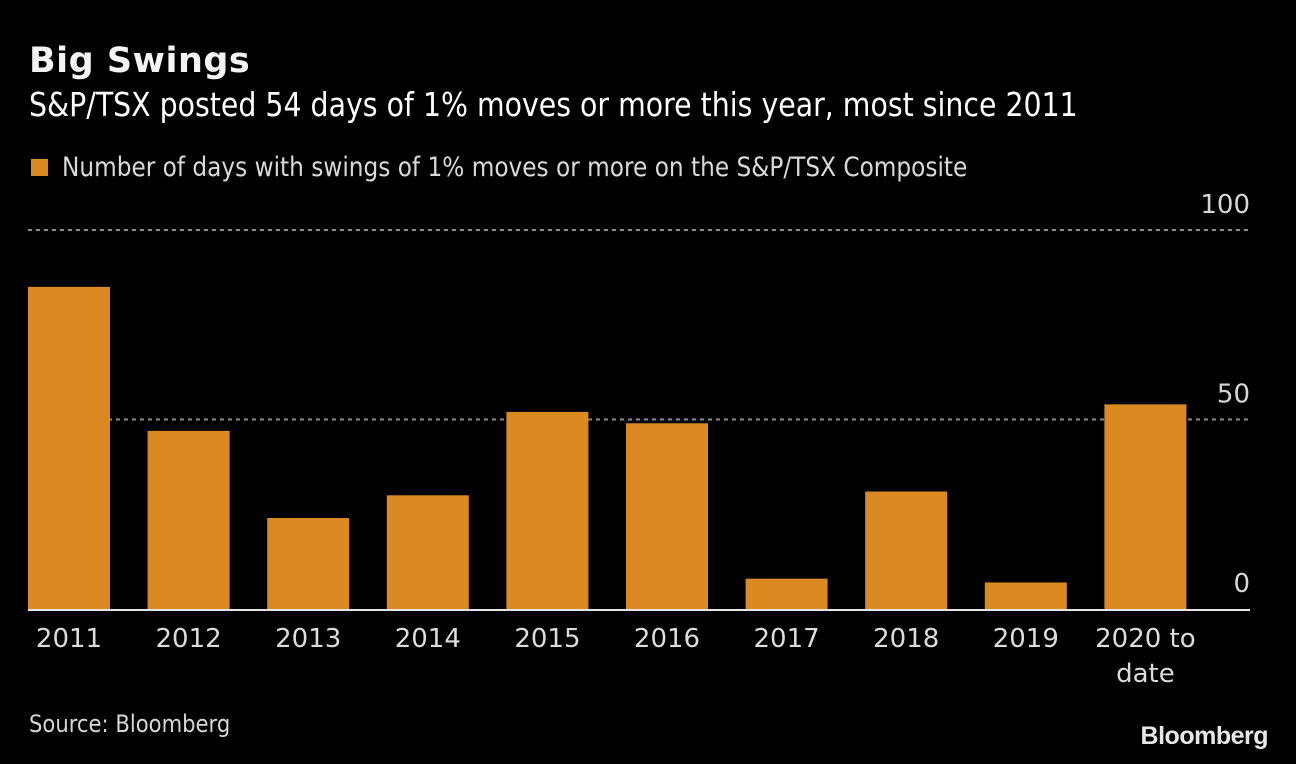  Describe the element at coordinates (69, 639) in the screenshot. I see `x-tick-label: 2011` at that location.